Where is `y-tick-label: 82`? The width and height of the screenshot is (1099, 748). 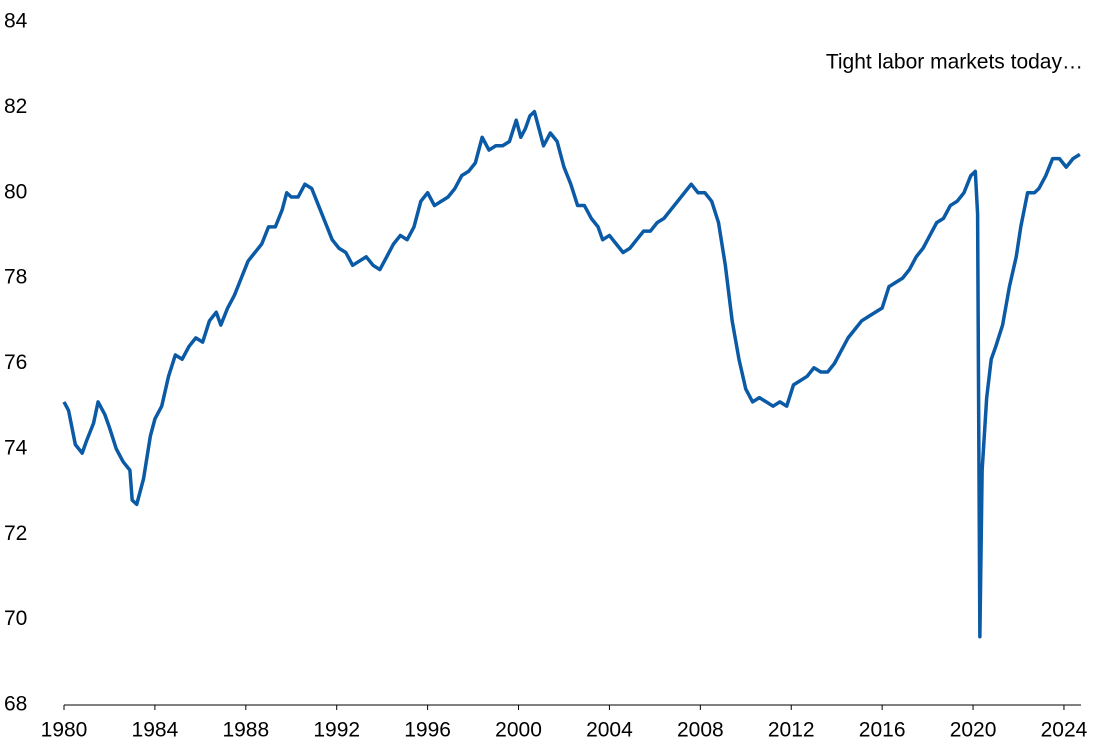
y-tick-label: 82 is located at coordinates (15, 106).